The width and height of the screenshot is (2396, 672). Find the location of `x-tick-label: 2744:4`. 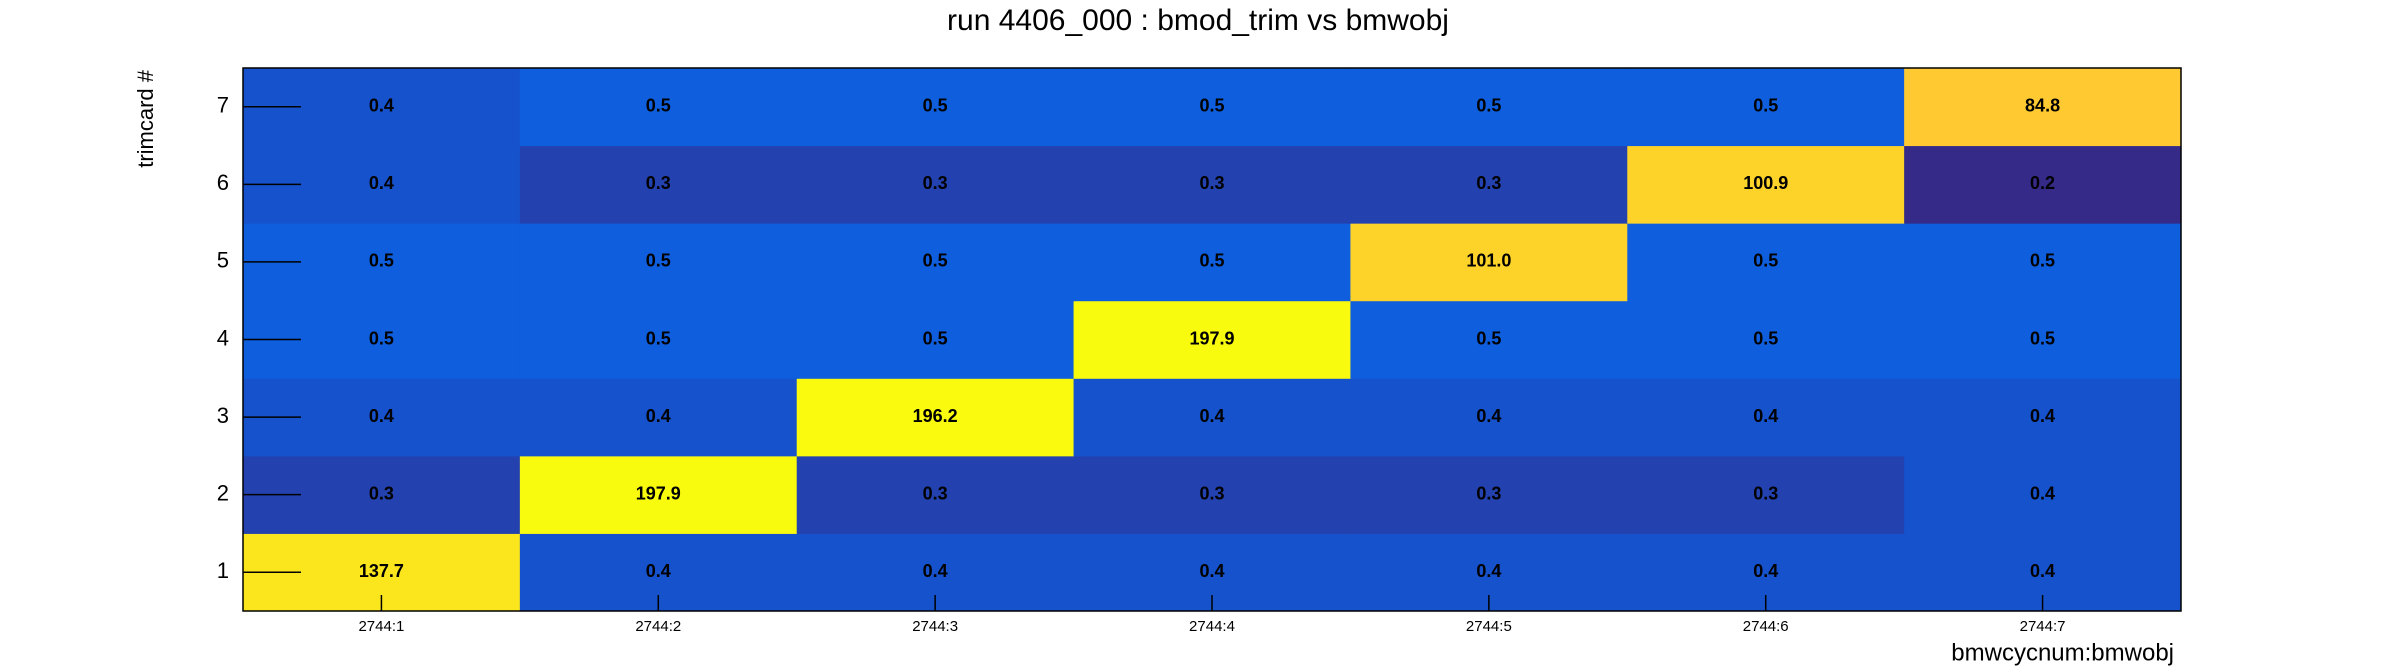

x-tick-label: 2744:4 is located at coordinates (1212, 626).